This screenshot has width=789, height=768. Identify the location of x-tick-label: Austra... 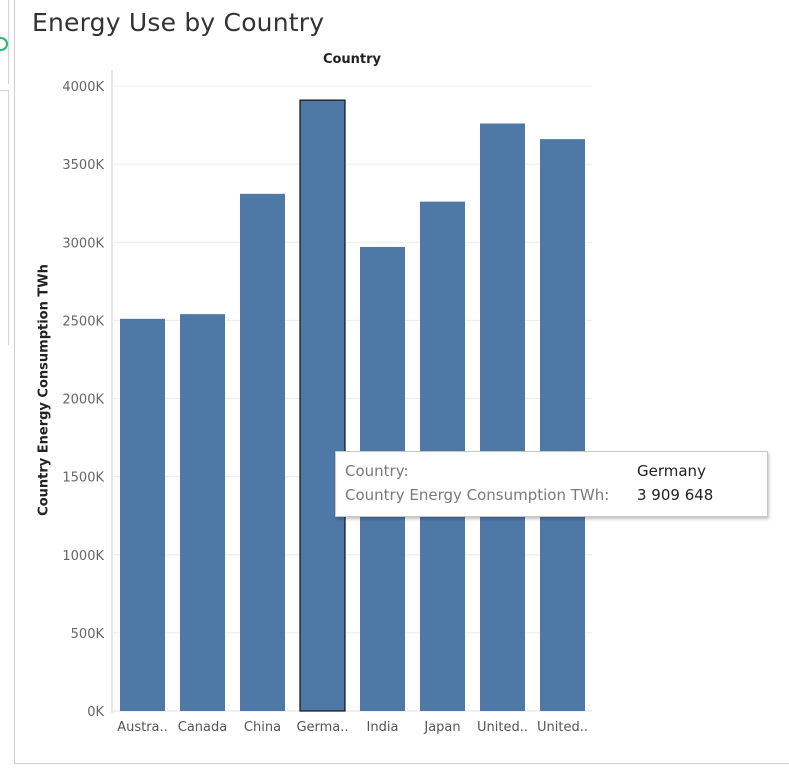
(142, 727).